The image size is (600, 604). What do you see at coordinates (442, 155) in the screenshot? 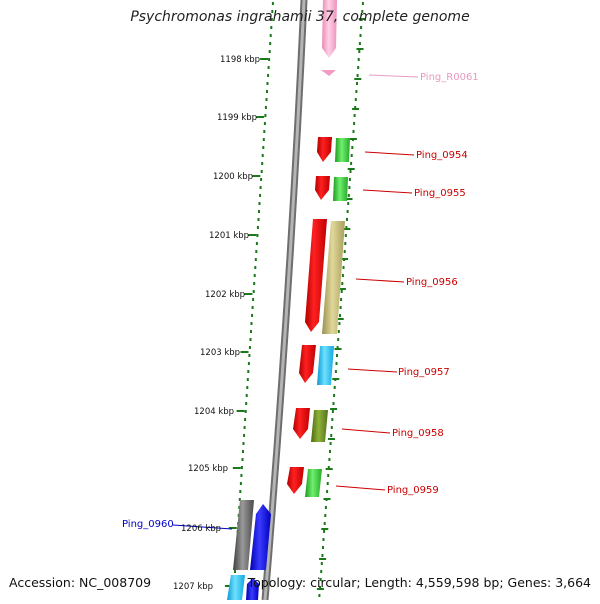
I see `gene-label-ping-0954: Ping_0954` at bounding box center [442, 155].